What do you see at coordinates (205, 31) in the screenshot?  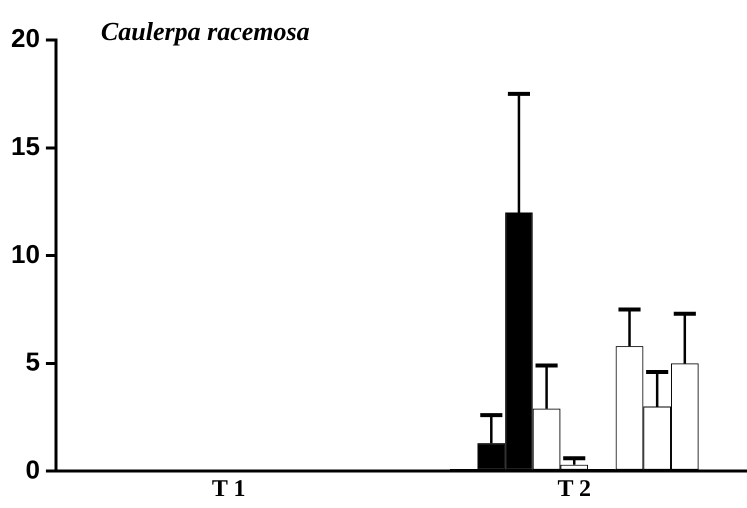 I see `chart-title: Caulerpa racemosa` at bounding box center [205, 31].